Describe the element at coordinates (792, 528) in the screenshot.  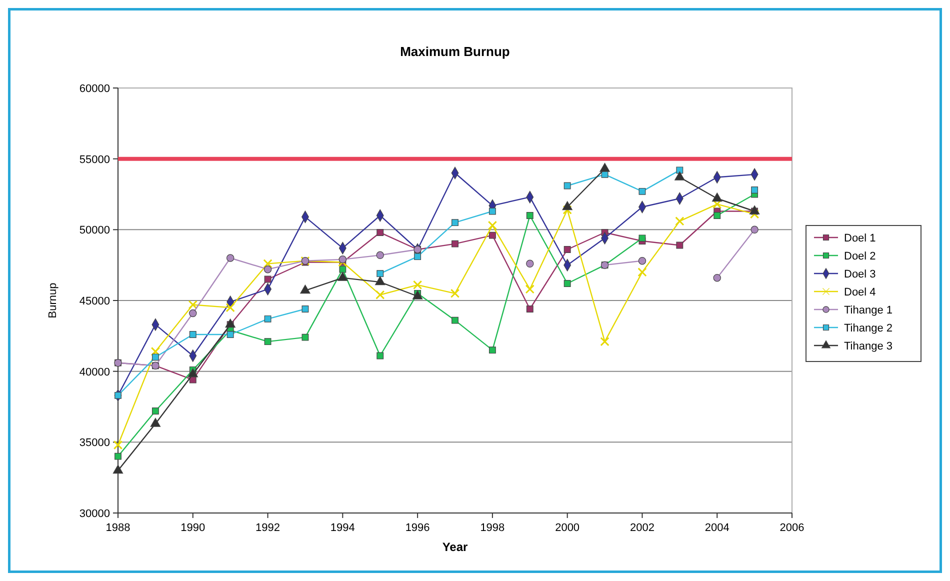
I see `x-tick-label: 2006` at that location.